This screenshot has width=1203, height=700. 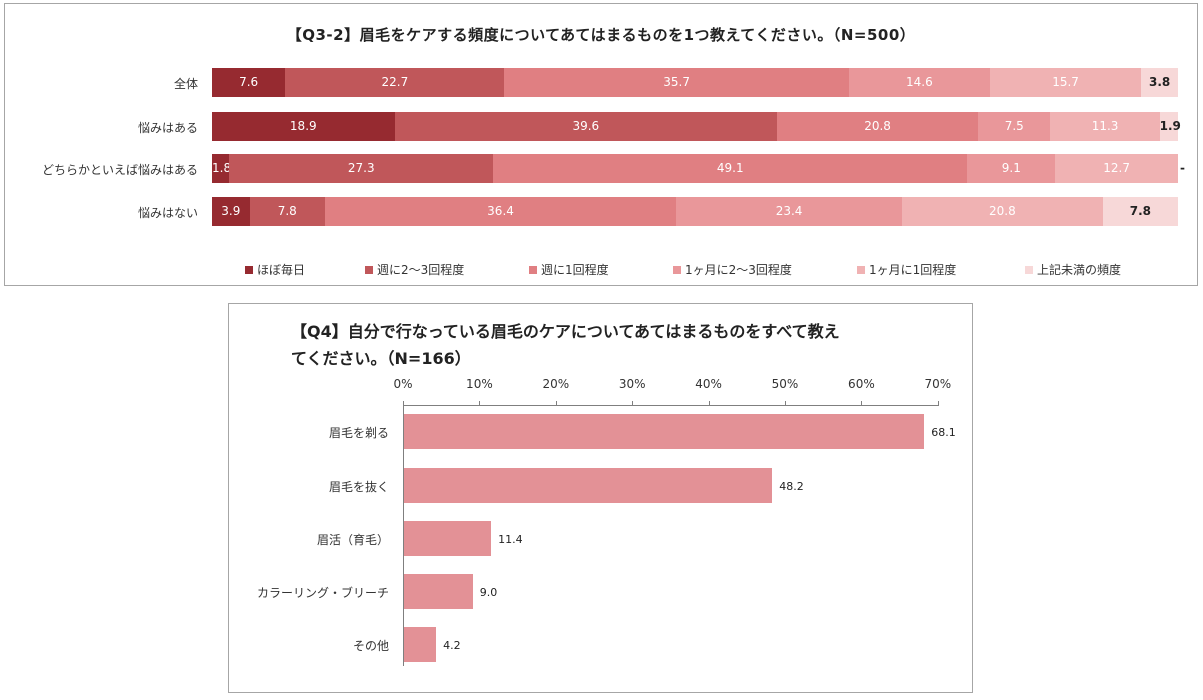 I want to click on category-label: どちらかといえば悩みはある, so click(x=119, y=170).